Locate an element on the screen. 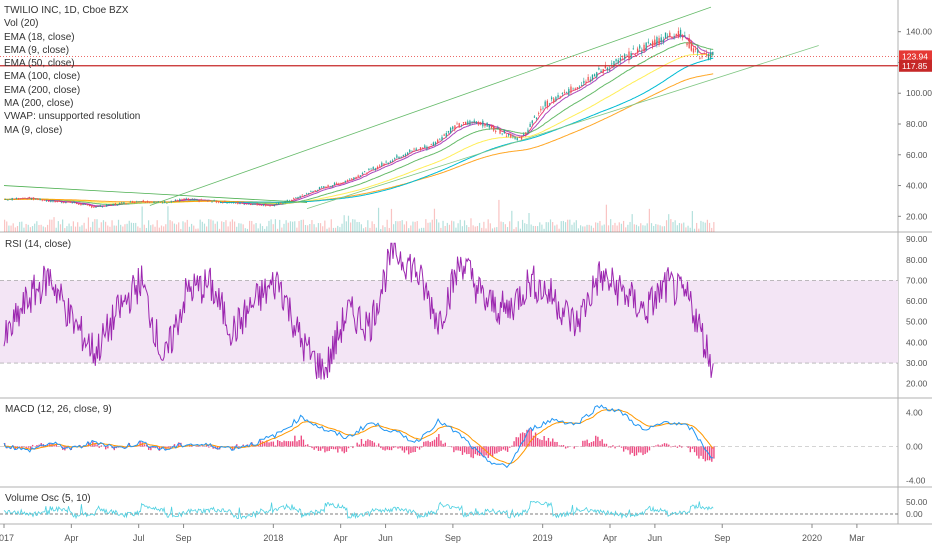 Image resolution: width=932 pixels, height=550 pixels. x-tick-label-0: 2017 is located at coordinates (7, 538).